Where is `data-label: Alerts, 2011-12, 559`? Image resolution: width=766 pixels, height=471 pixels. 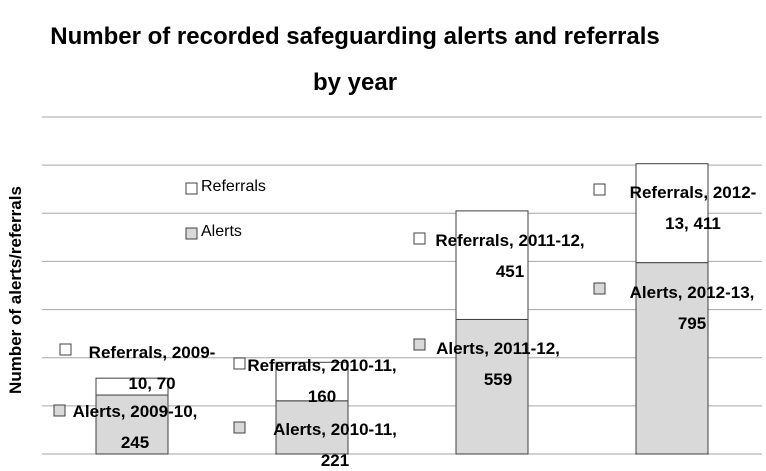
data-label: Alerts, 2011-12, 559 is located at coordinates (498, 364).